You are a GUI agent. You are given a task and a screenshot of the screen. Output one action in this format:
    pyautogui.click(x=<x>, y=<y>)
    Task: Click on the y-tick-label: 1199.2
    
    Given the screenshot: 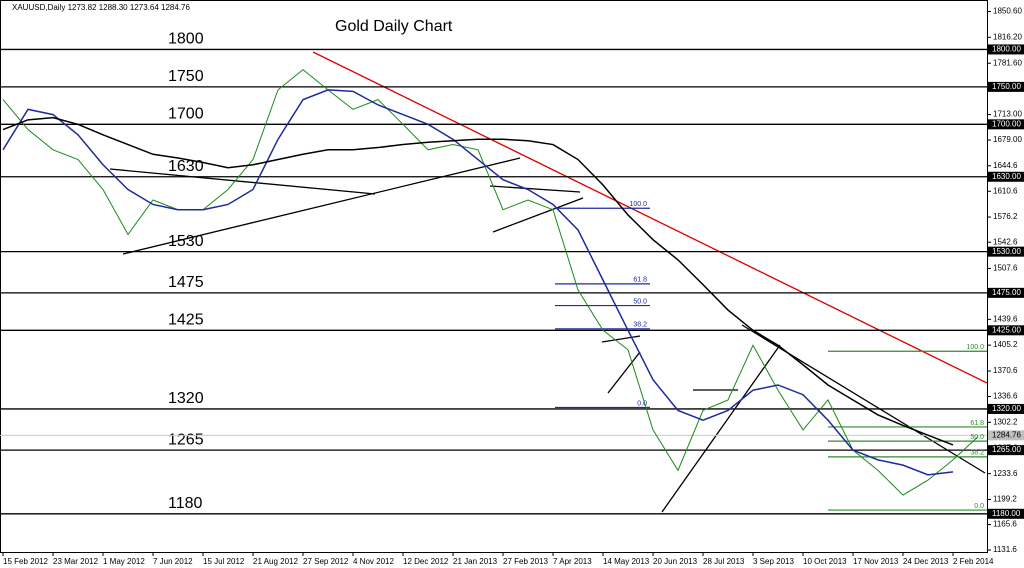 What is the action you would take?
    pyautogui.click(x=1005, y=499)
    